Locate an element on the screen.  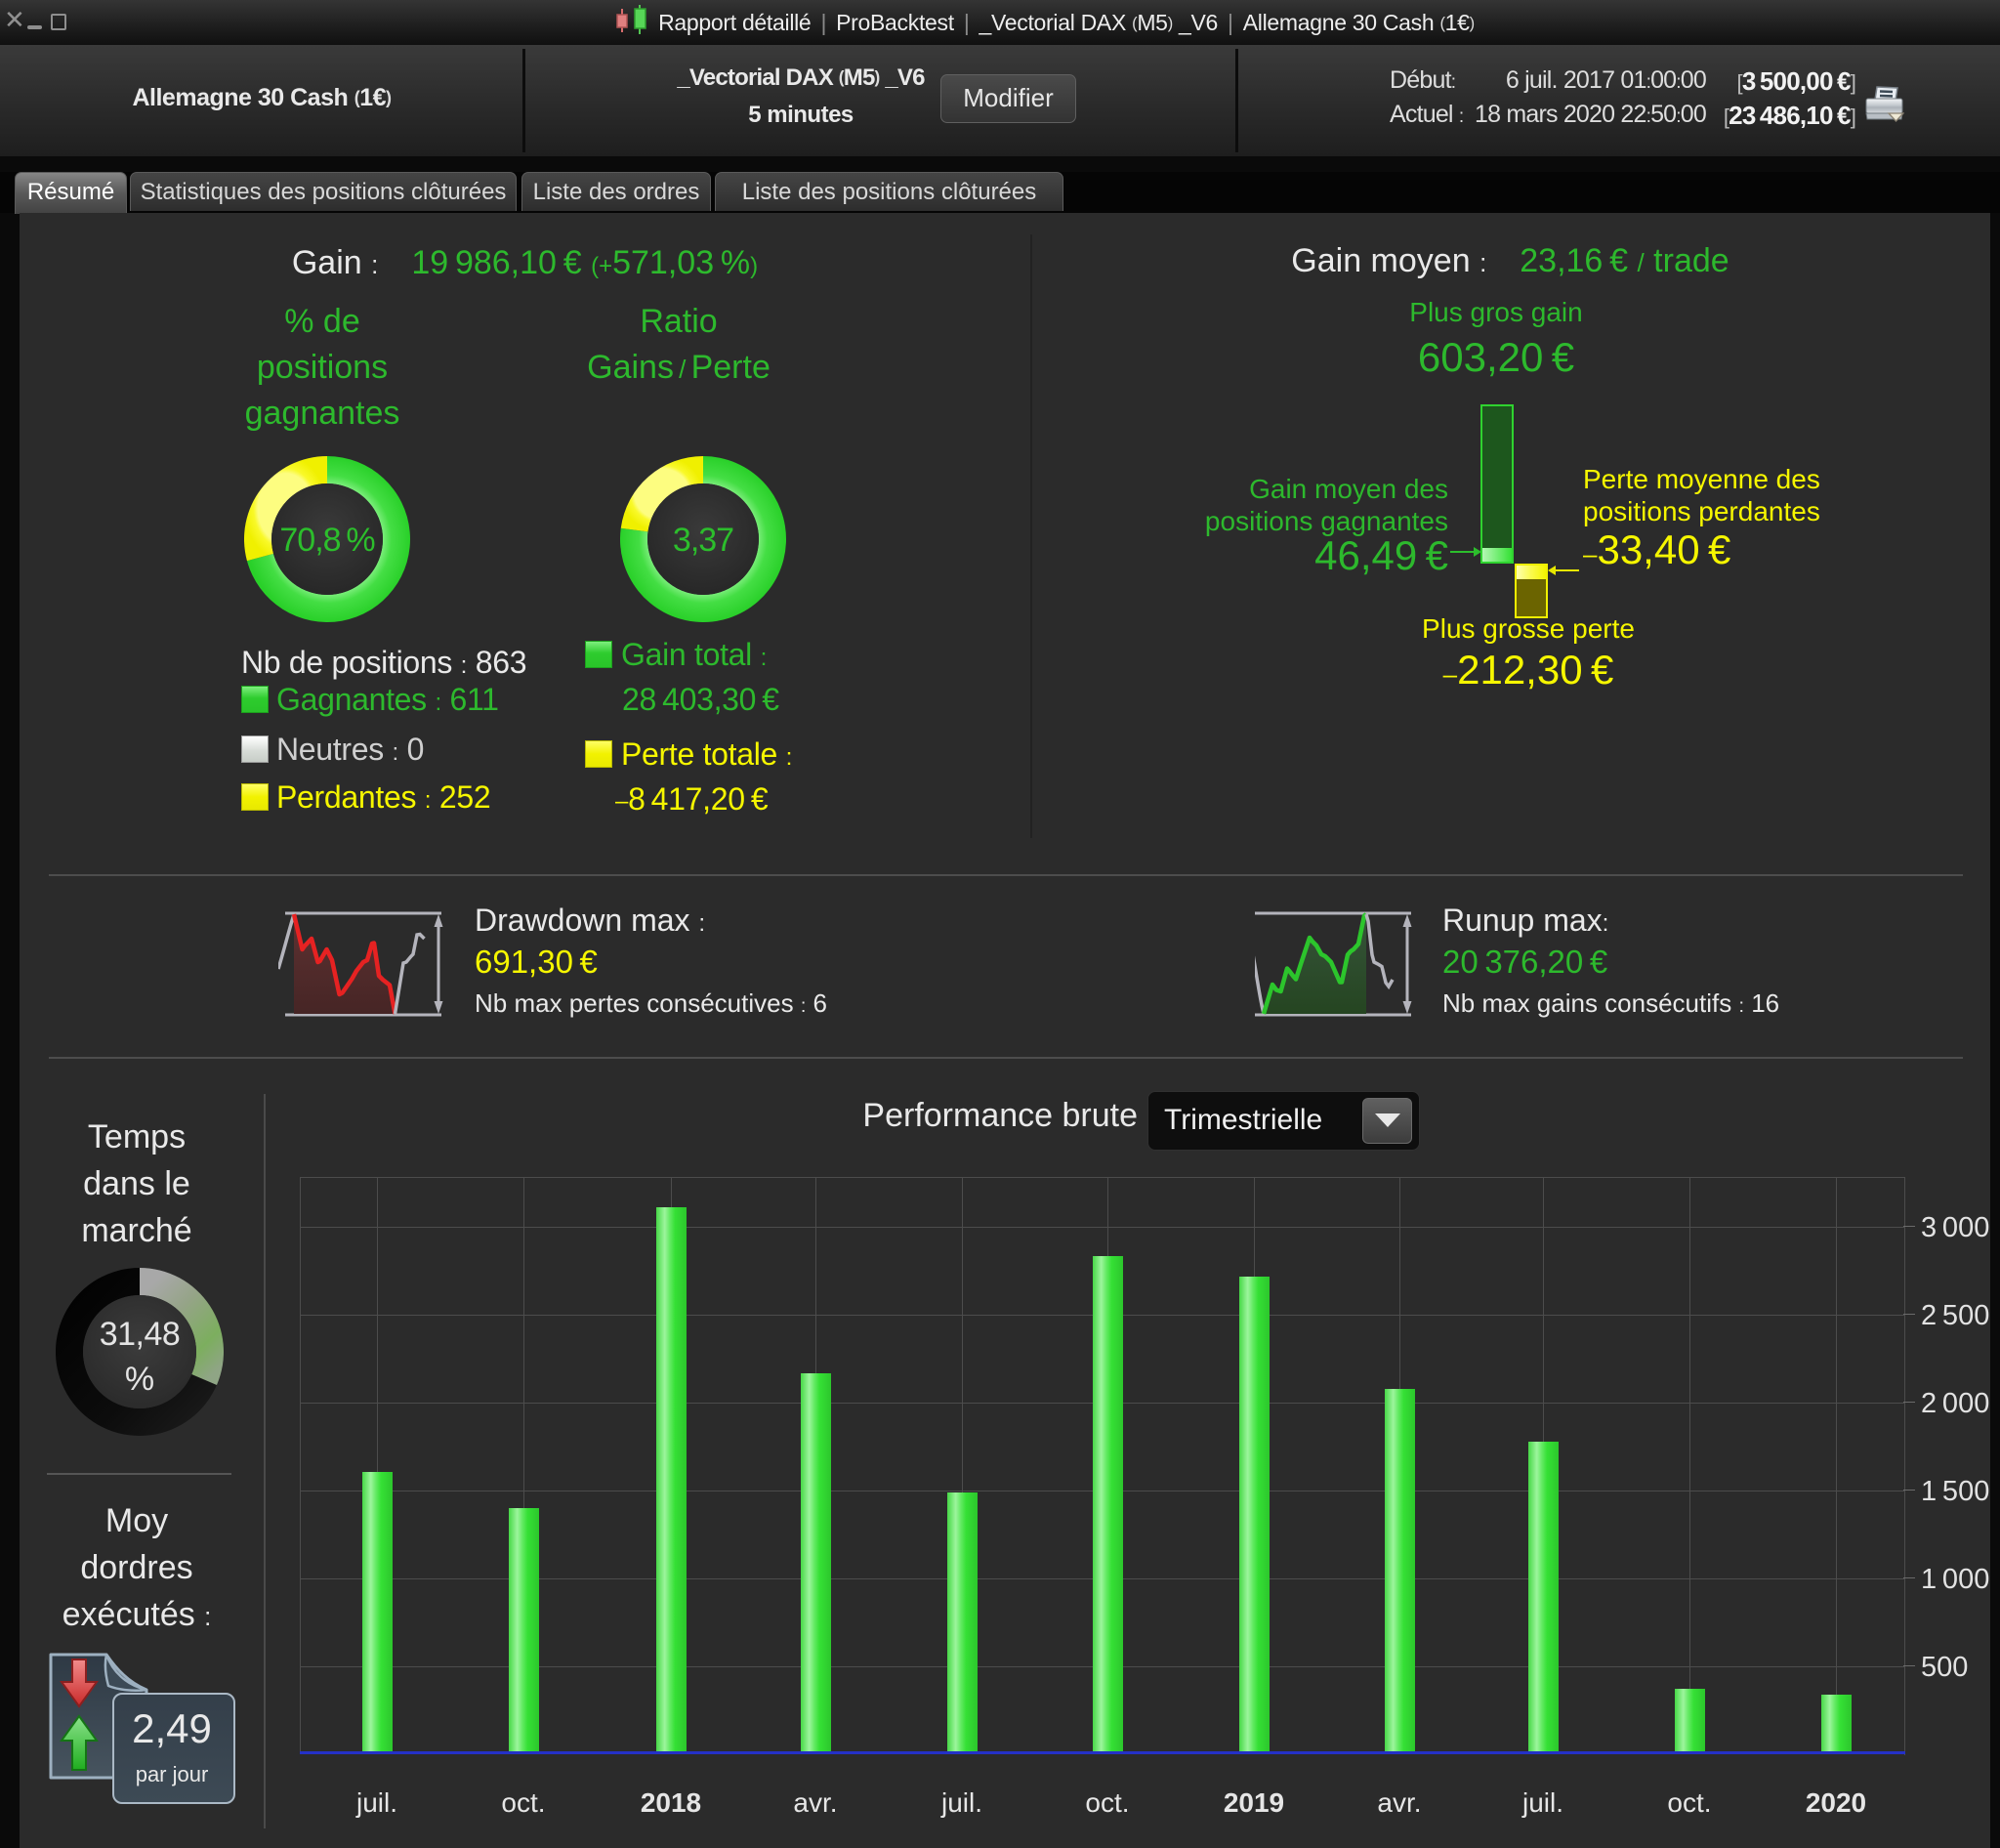
svg-text: 70,8 % is located at coordinates (327, 540).